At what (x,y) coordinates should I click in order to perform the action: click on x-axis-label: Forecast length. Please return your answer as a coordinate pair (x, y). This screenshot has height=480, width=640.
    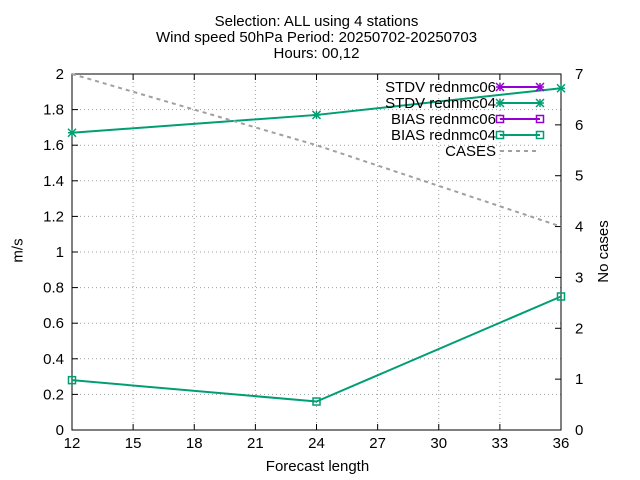
    Looking at the image, I should click on (317, 466).